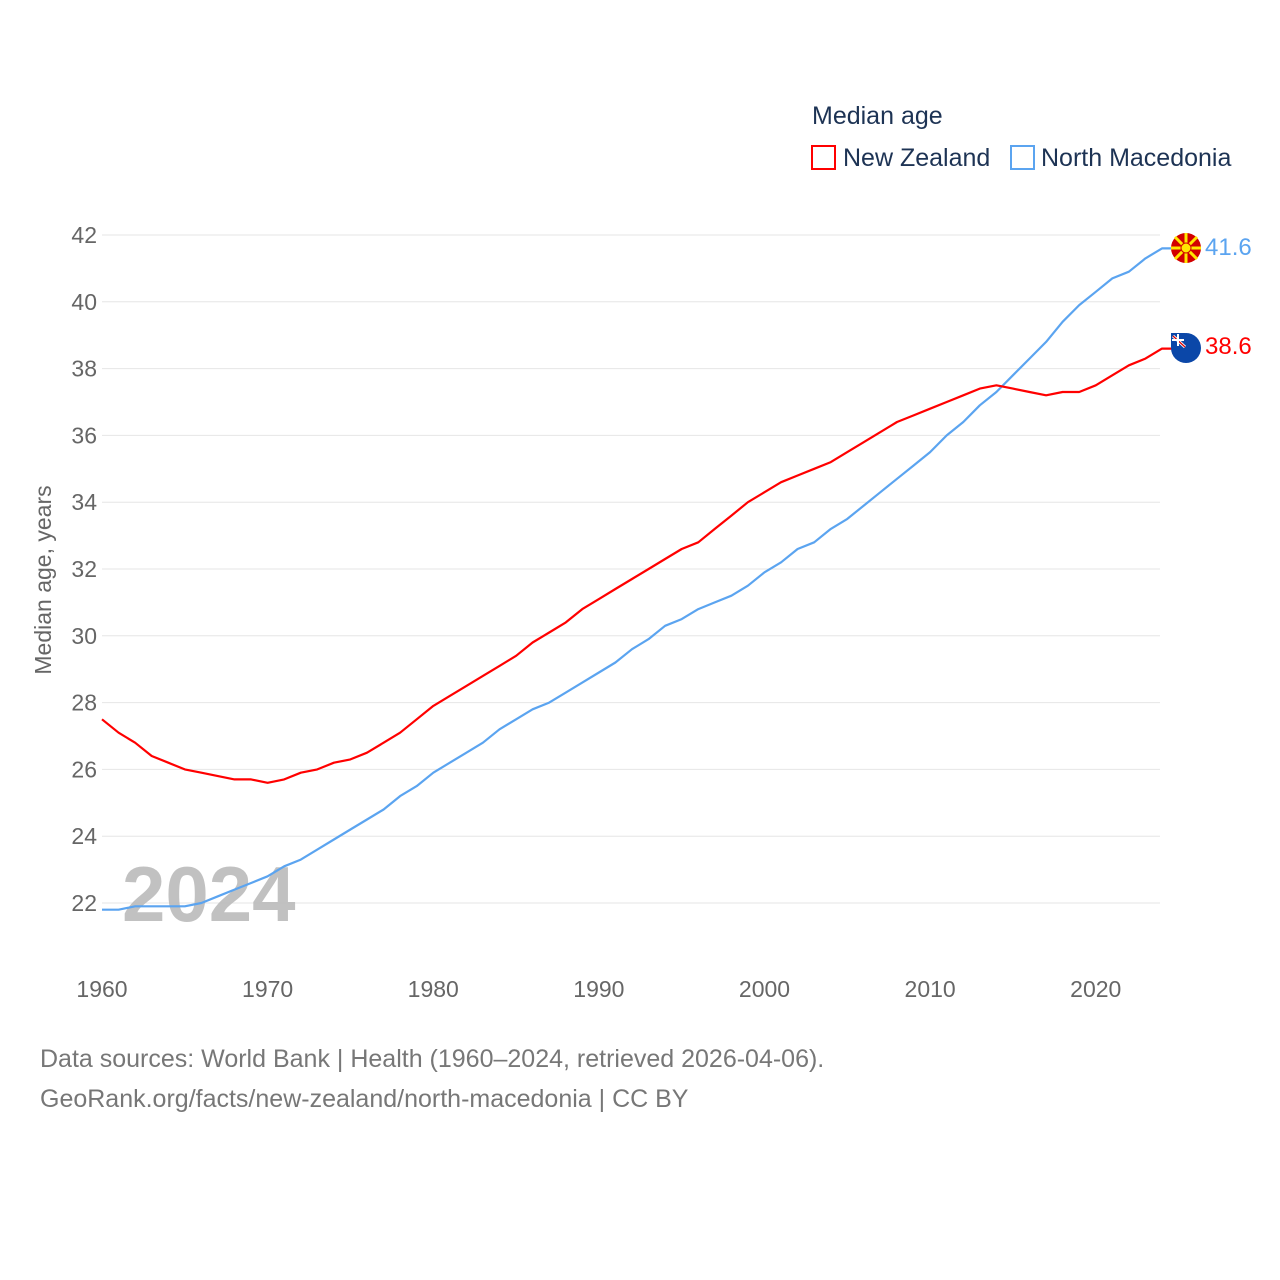  Describe the element at coordinates (101, 989) in the screenshot. I see `x-tick-label: 1960` at that location.